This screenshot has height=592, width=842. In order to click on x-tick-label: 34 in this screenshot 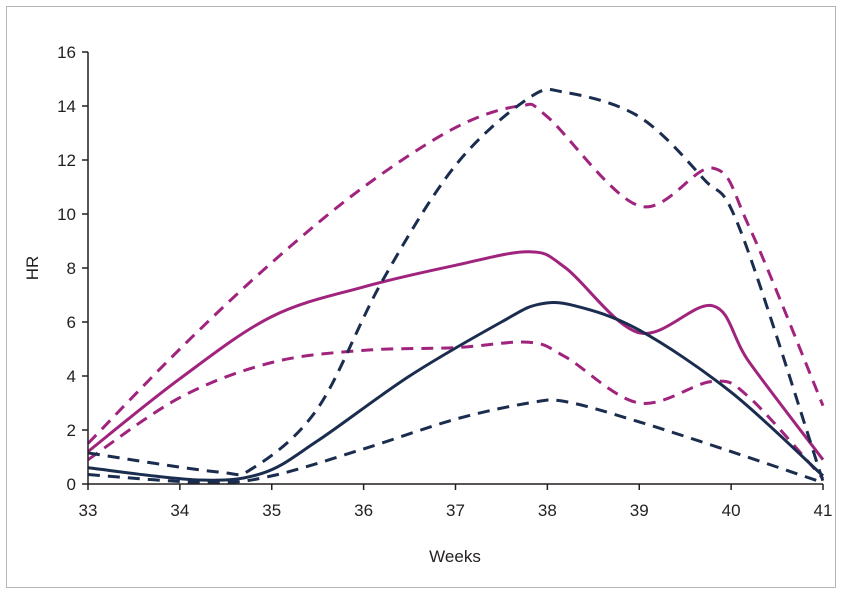, I will do `click(179, 510)`.